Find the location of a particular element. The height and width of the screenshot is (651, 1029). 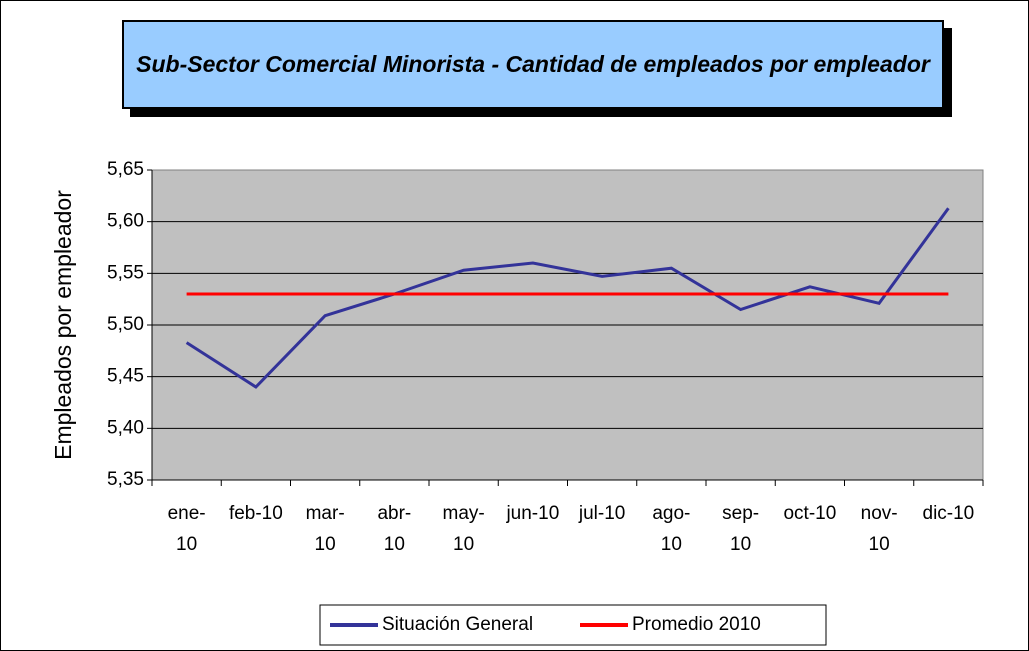

x-tick-label: jul-10 is located at coordinates (602, 513).